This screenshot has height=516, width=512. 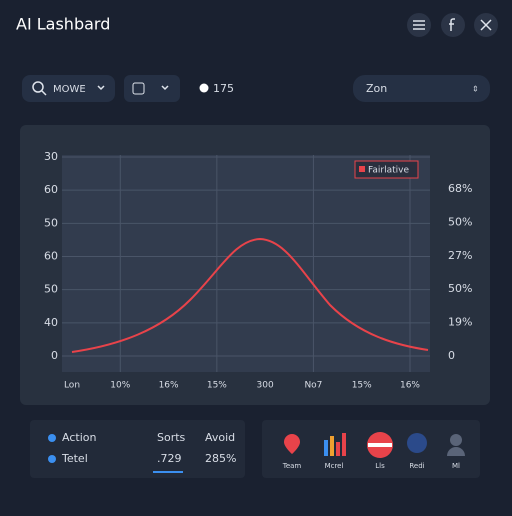 What do you see at coordinates (380, 466) in the screenshot?
I see `app-label: Lls` at bounding box center [380, 466].